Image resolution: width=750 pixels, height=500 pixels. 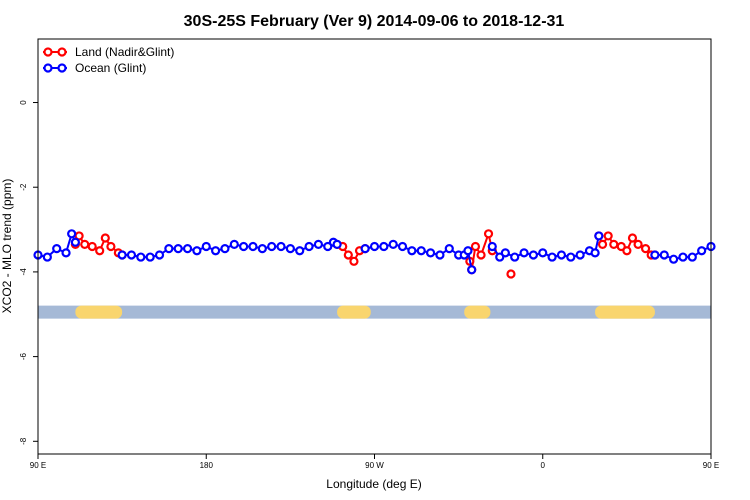 What do you see at coordinates (23, 272) in the screenshot?
I see `y-tick-label: -4` at bounding box center [23, 272].